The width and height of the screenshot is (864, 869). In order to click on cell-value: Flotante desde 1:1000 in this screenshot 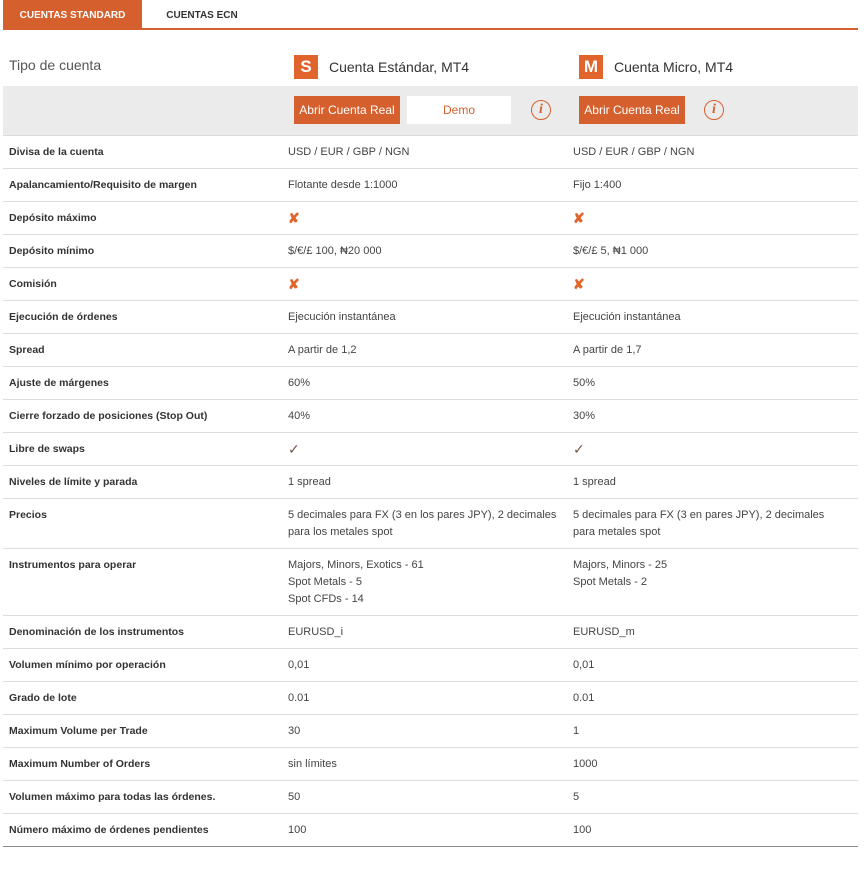, I will do `click(343, 185)`.